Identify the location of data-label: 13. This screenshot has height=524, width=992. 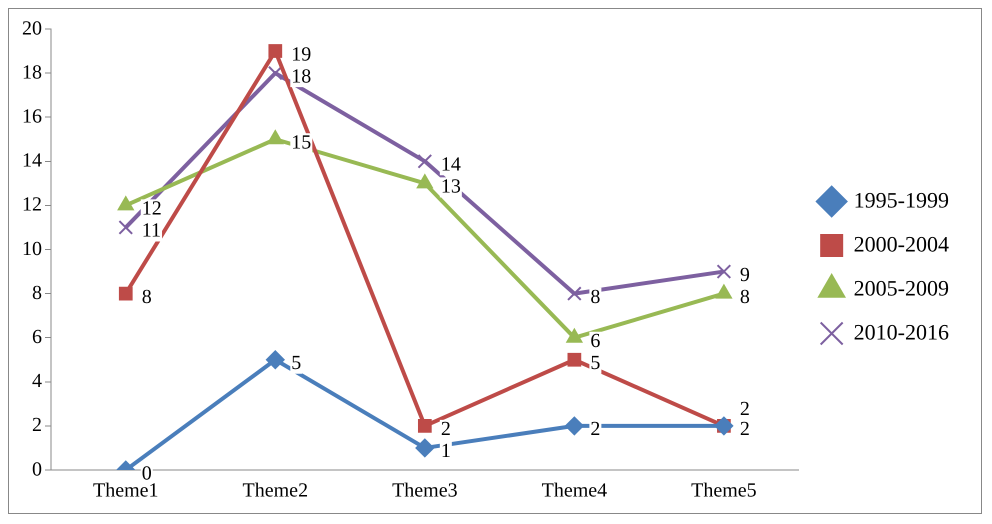
(450, 187).